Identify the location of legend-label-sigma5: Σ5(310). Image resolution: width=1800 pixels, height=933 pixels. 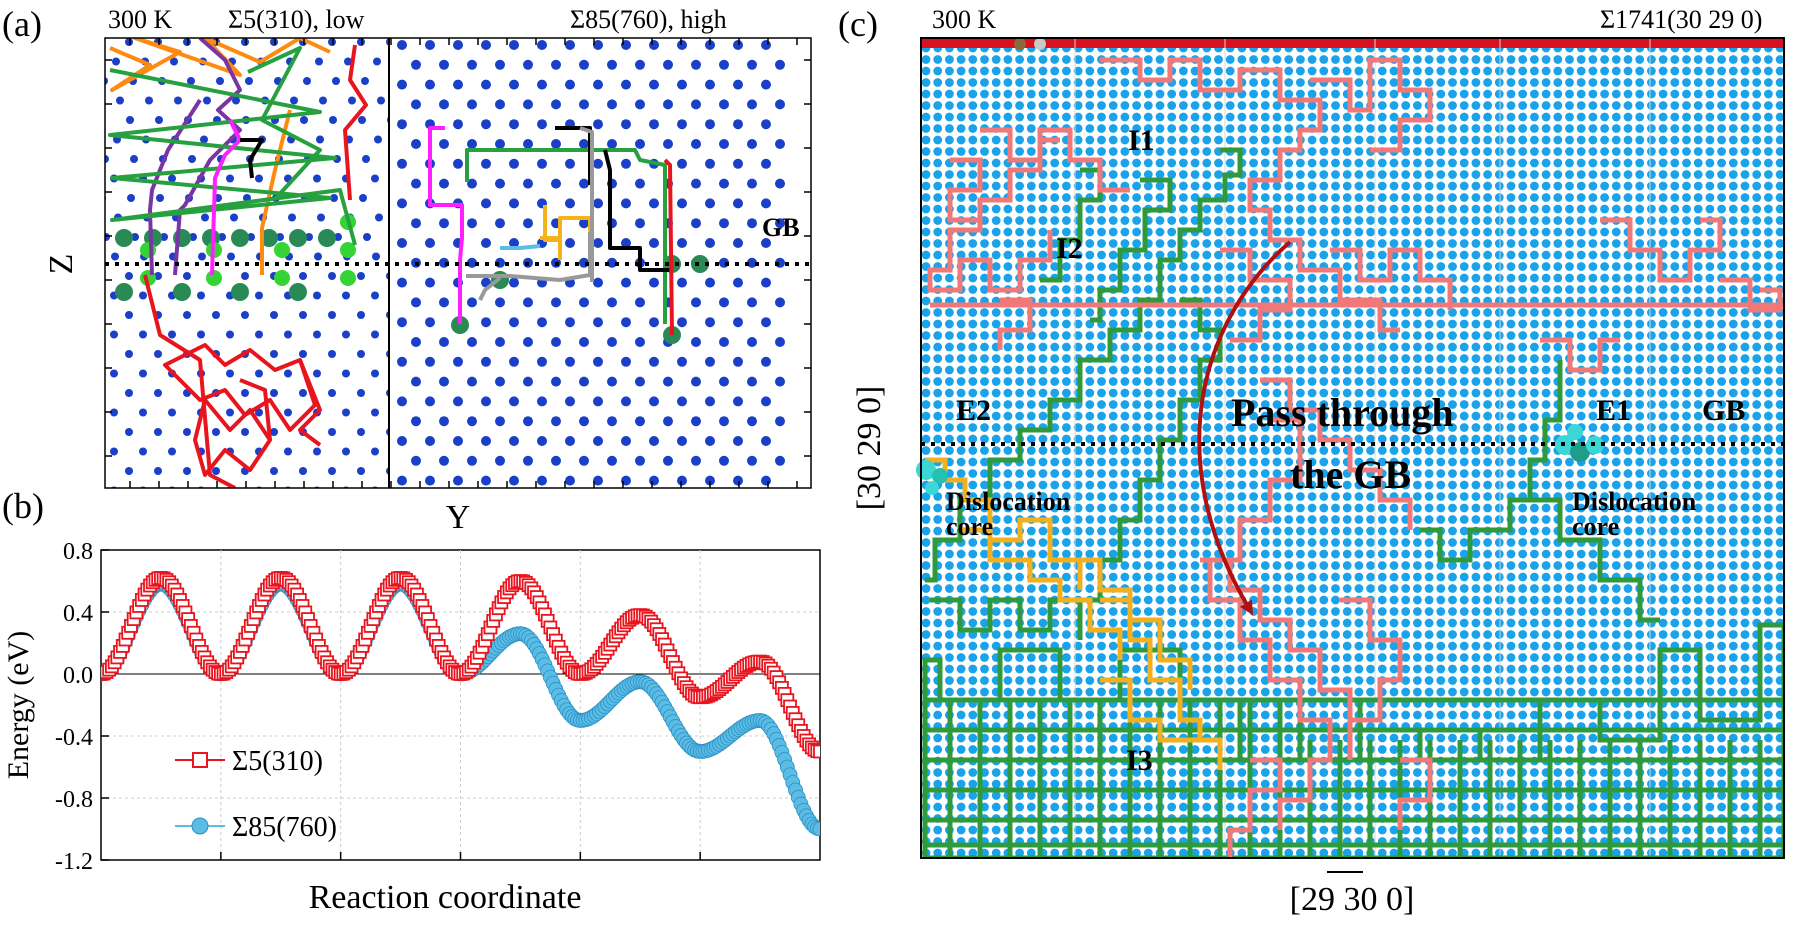
(277, 761).